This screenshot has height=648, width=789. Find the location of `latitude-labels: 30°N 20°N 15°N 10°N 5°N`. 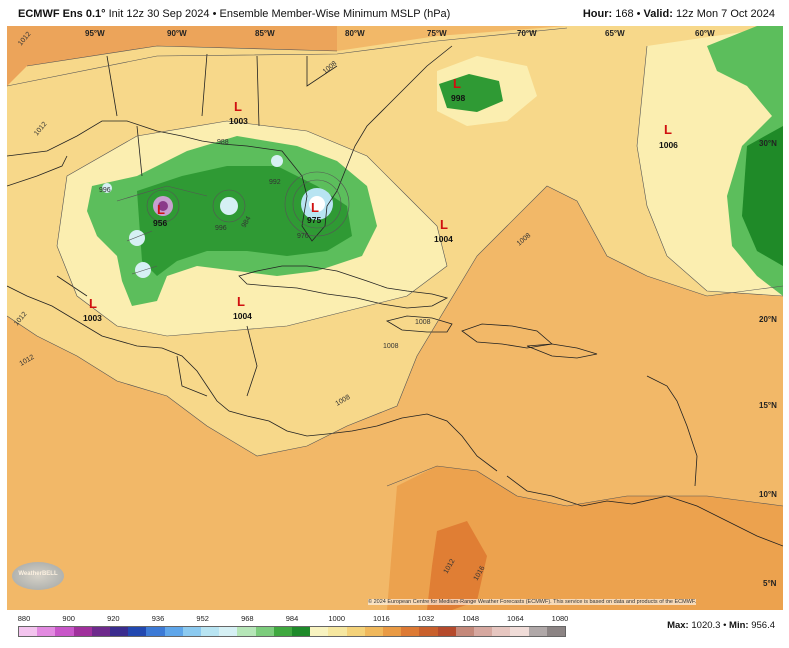

latitude-labels: 30°N 20°N 15°N 10°N 5°N is located at coordinates (768, 363).